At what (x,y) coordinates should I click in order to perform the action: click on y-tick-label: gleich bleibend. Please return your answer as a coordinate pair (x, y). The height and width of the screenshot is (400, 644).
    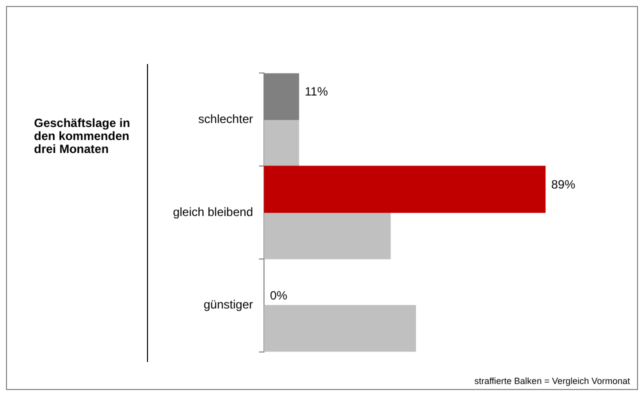
    Looking at the image, I should click on (212, 211).